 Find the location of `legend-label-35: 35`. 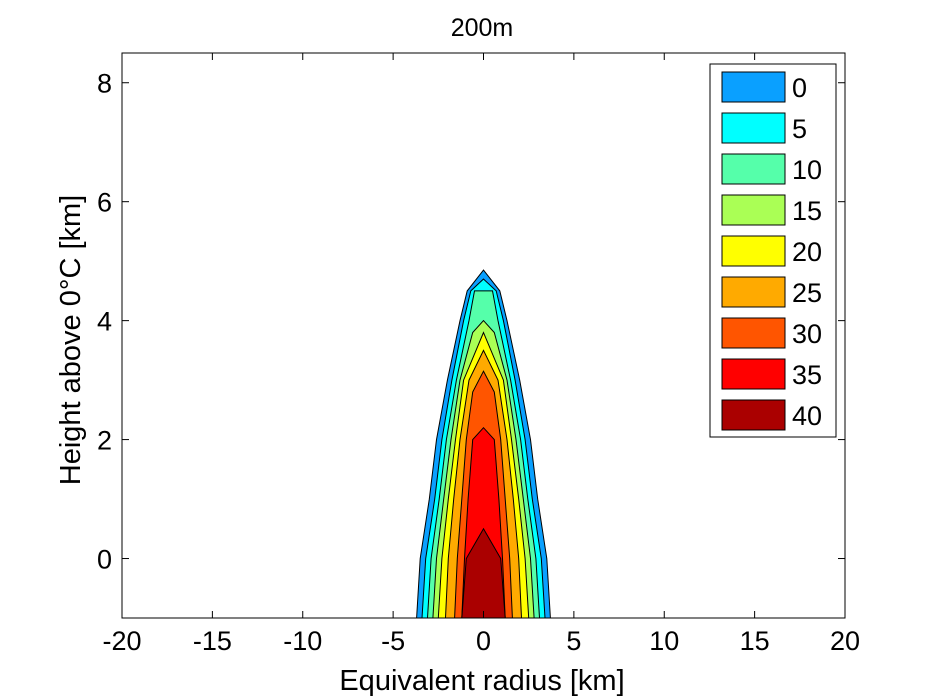

legend-label-35: 35 is located at coordinates (807, 375).